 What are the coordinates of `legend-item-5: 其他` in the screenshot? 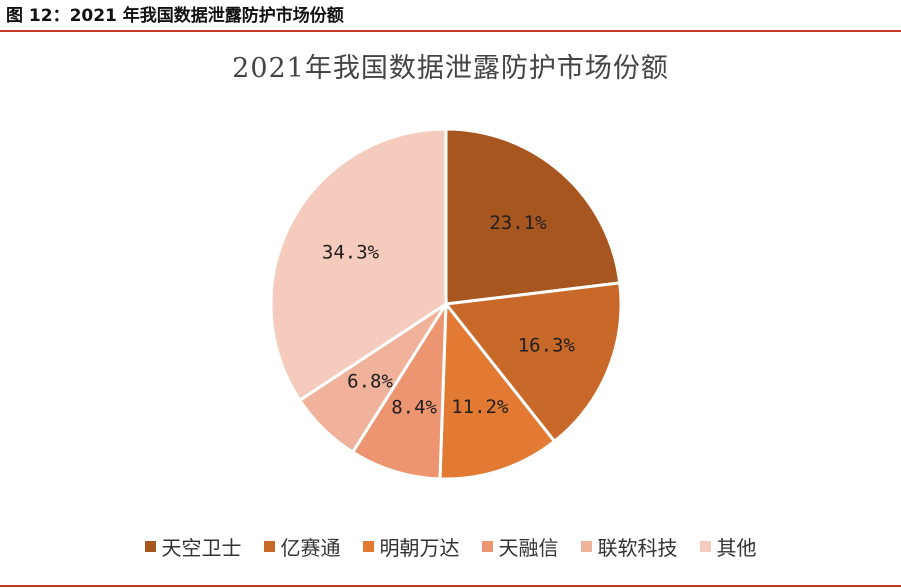 It's located at (728, 546).